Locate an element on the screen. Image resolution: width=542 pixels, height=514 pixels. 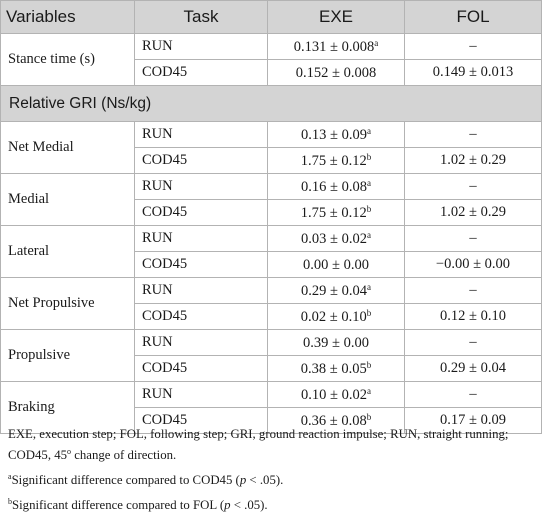
table-row: COD45 0.152 ± 0.008 0.149 ± 0.013 is located at coordinates (271, 72).